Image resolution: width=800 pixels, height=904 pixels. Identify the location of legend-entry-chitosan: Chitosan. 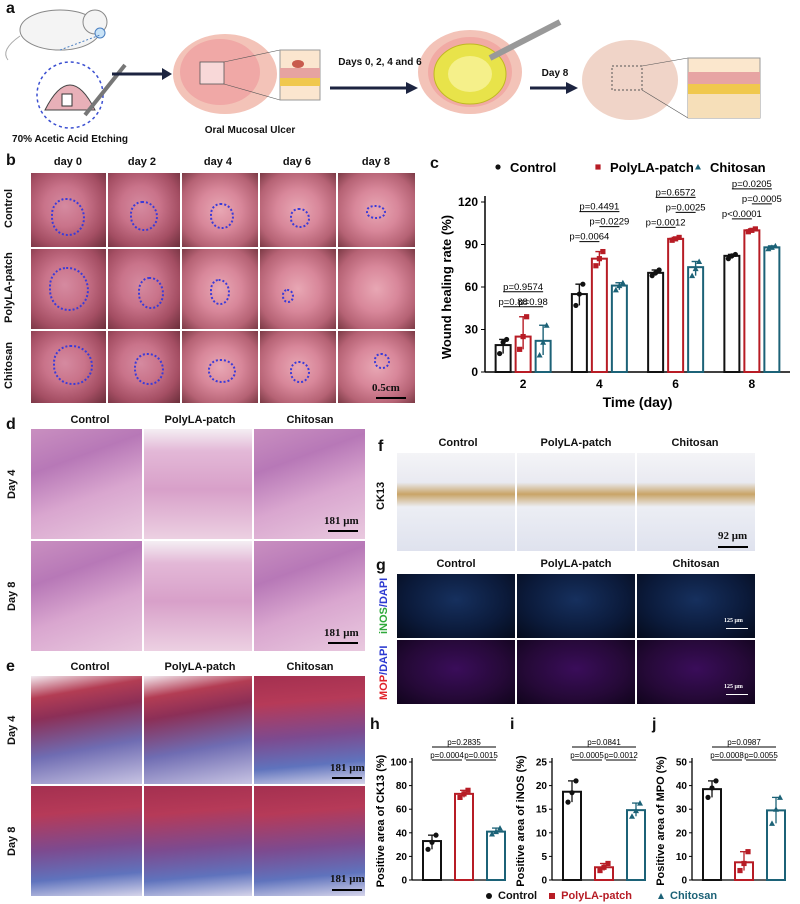
(687, 896).